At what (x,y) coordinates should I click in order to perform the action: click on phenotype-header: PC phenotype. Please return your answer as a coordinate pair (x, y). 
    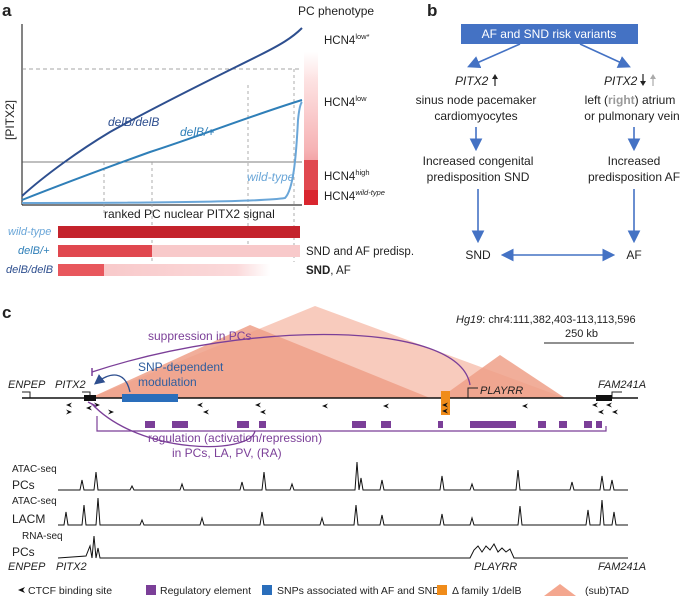
    Looking at the image, I should click on (336, 11).